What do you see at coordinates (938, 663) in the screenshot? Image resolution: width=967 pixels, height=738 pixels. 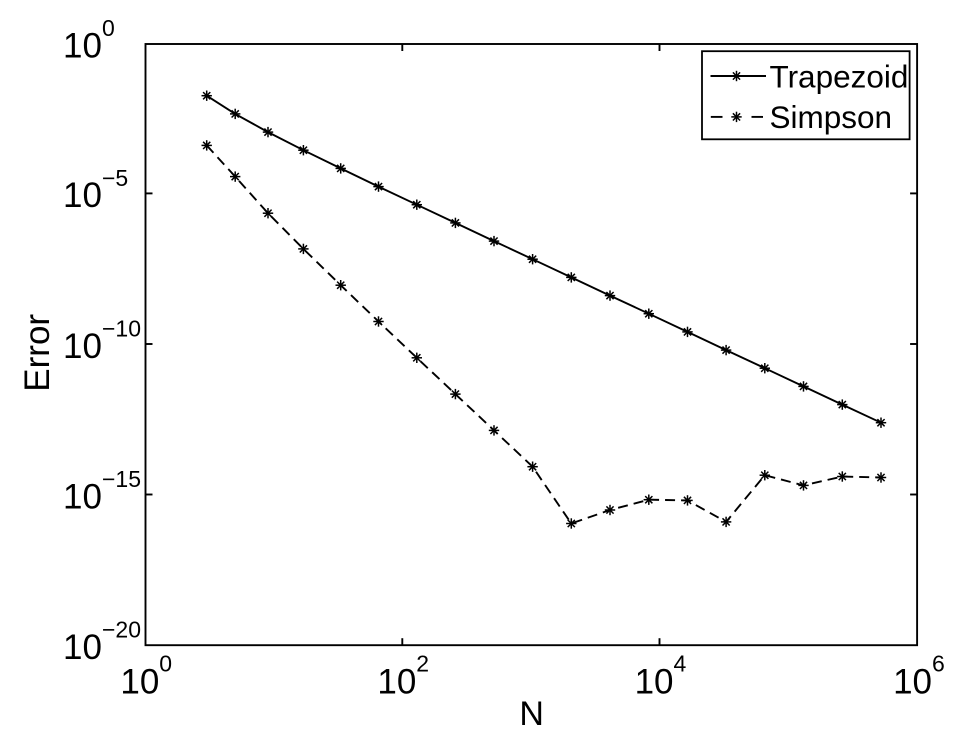 I see `svg-text: 6` at bounding box center [938, 663].